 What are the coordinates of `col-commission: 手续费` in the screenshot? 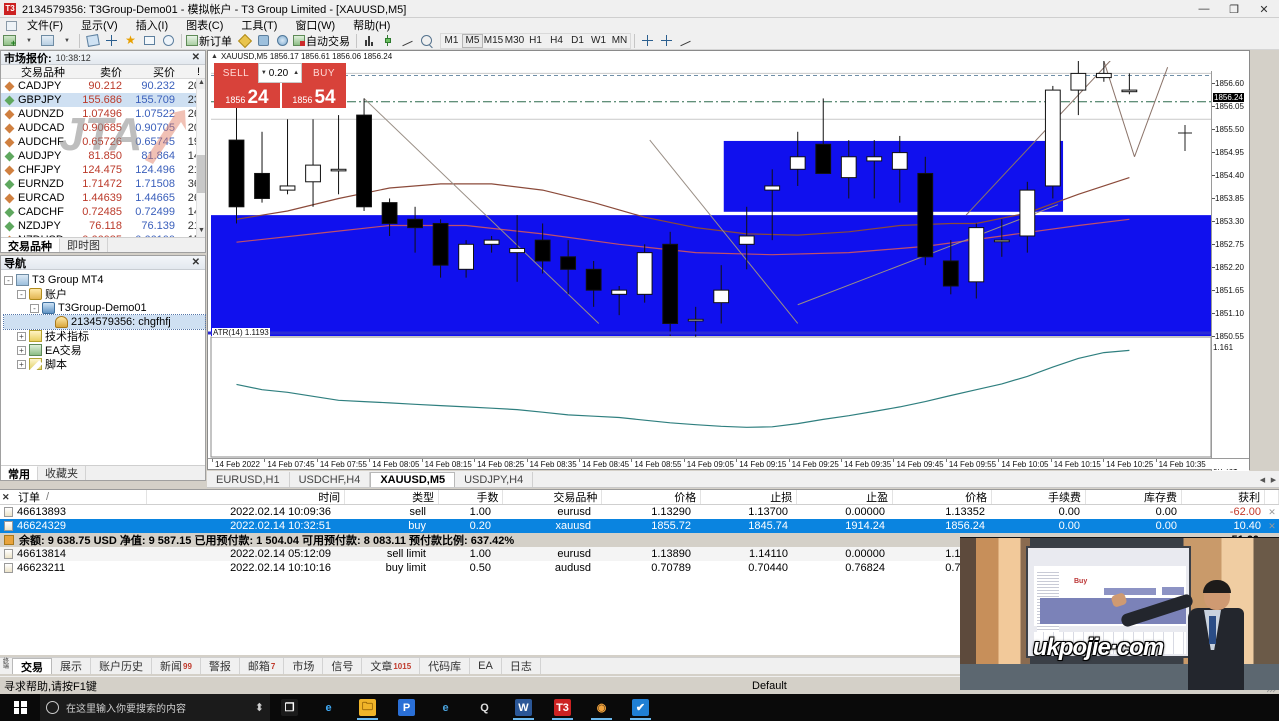 It's located at (1039, 497).